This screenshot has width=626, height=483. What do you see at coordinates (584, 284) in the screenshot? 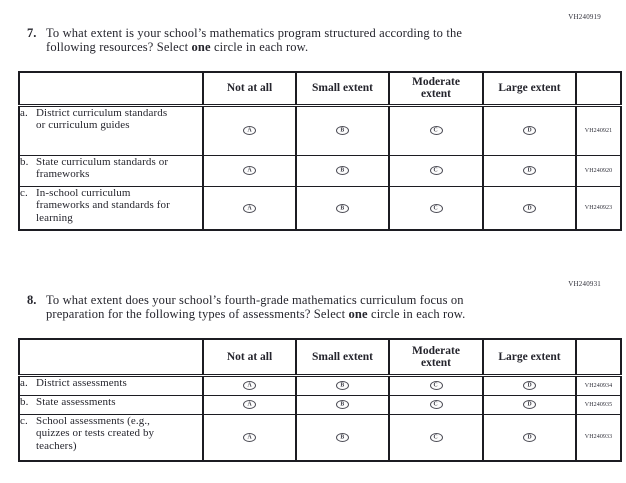
I see `question-8-code: VH240931` at bounding box center [584, 284].